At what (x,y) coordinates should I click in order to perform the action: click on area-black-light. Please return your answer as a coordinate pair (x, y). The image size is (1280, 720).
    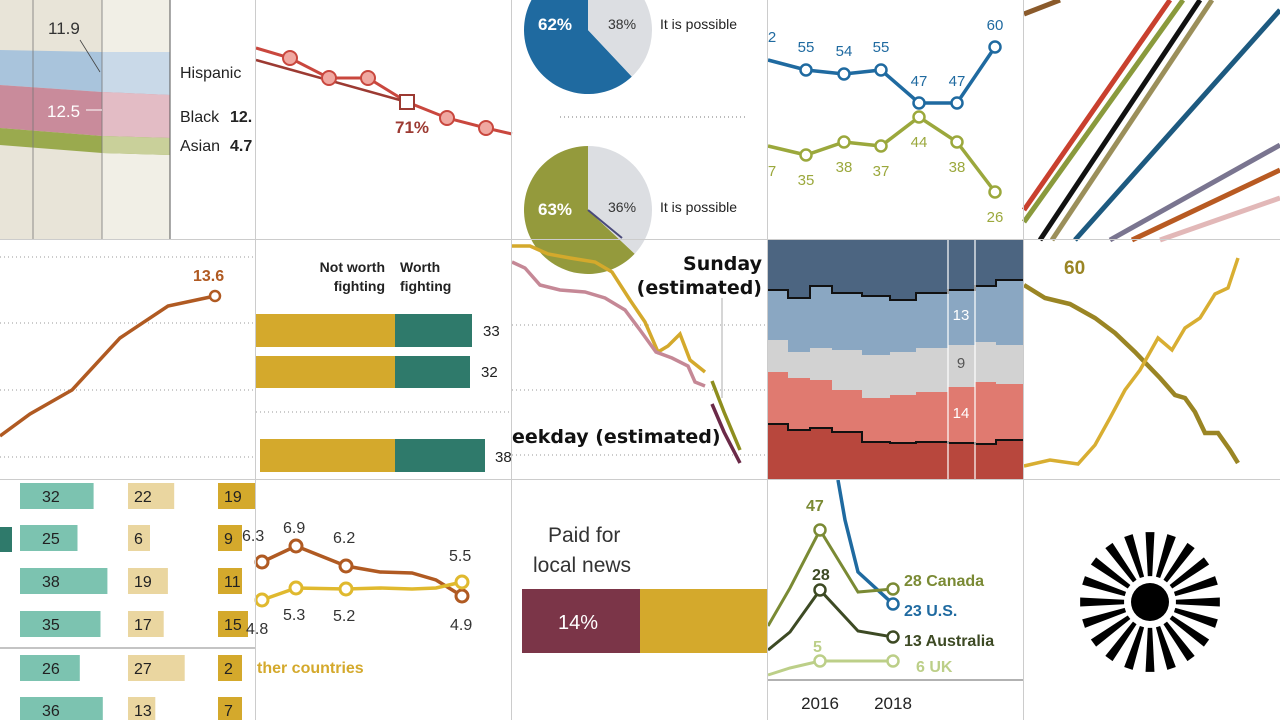
    Looking at the image, I should click on (136, 115).